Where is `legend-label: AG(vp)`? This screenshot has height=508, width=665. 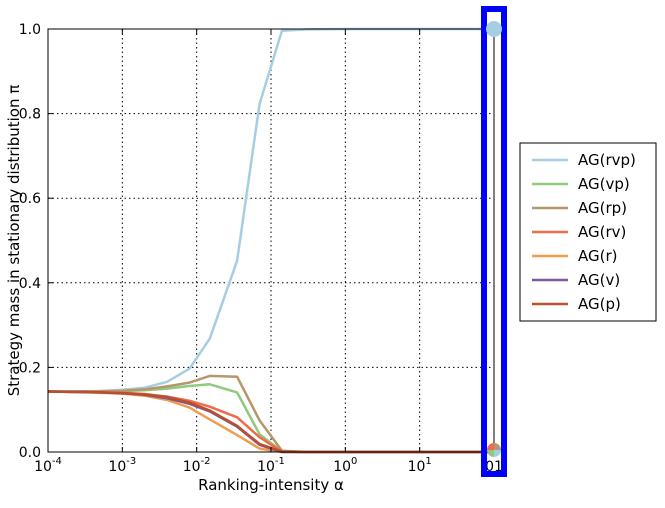 legend-label: AG(vp) is located at coordinates (604, 184).